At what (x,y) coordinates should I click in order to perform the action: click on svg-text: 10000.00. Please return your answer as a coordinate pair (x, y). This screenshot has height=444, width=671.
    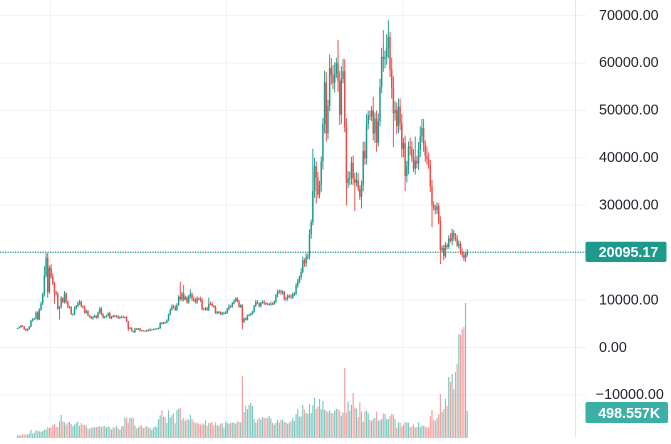
    Looking at the image, I should click on (629, 300).